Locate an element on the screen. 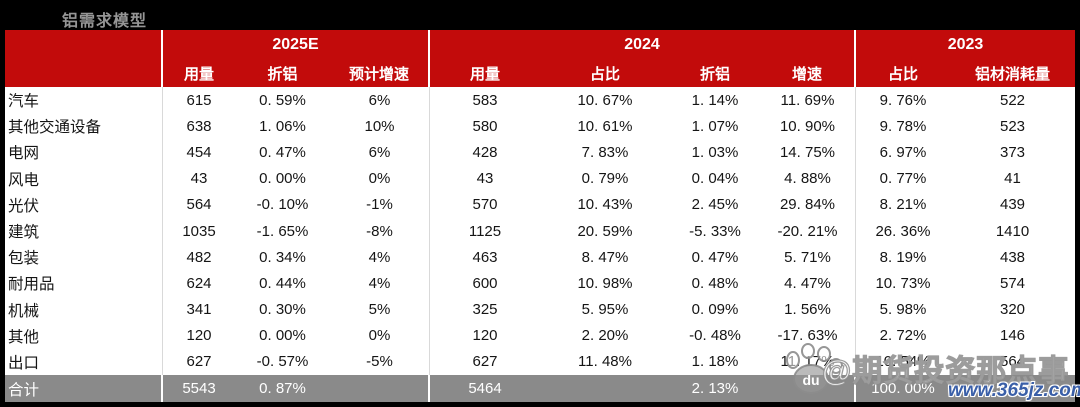 This screenshot has height=407, width=1080. value-cell: 627 is located at coordinates (485, 362).